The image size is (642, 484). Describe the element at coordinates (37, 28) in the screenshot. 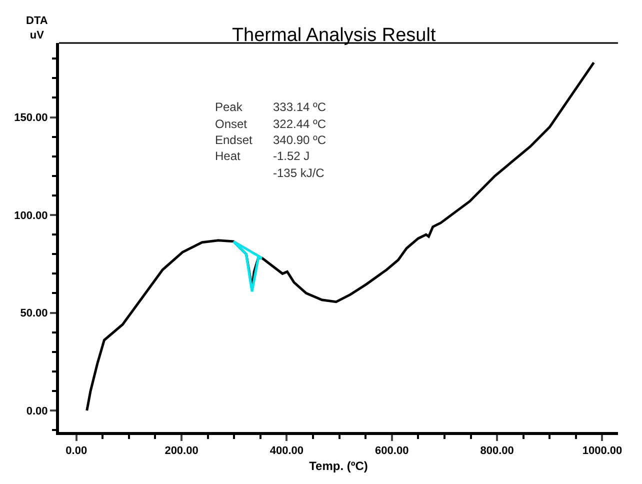

I see `y-axis-title: DTA uV` at that location.